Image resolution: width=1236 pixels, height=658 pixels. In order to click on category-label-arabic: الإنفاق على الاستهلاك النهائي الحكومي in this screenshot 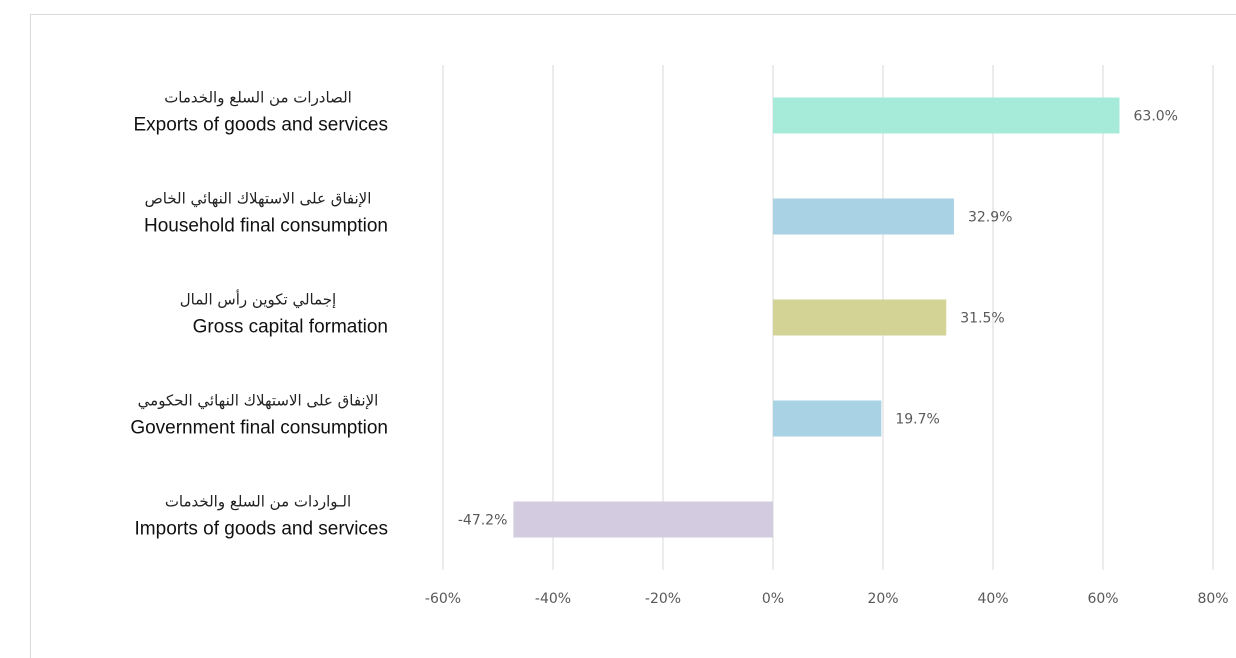, I will do `click(258, 401)`.